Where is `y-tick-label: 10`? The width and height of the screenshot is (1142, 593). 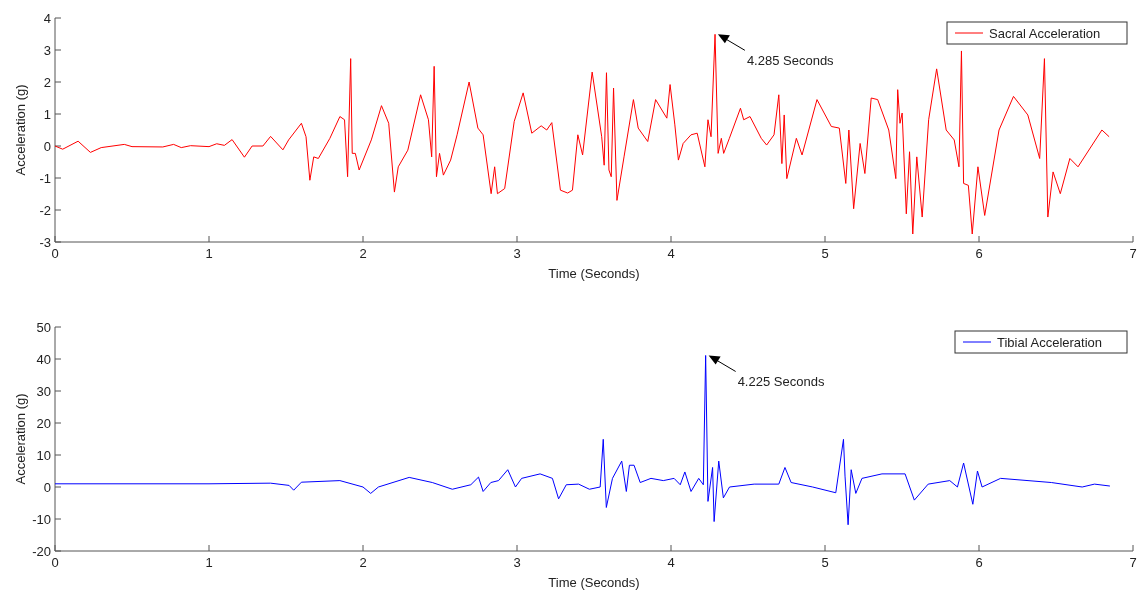
y-tick-label: 10 is located at coordinates (43, 455).